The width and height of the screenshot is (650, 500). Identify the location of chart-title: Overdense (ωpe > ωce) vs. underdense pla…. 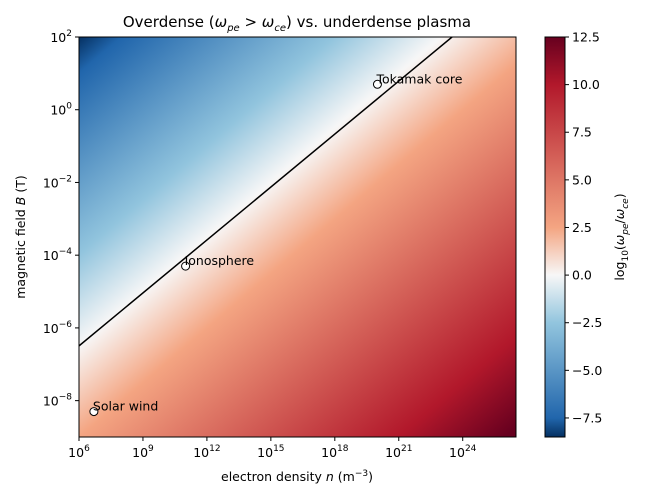
(297, 23).